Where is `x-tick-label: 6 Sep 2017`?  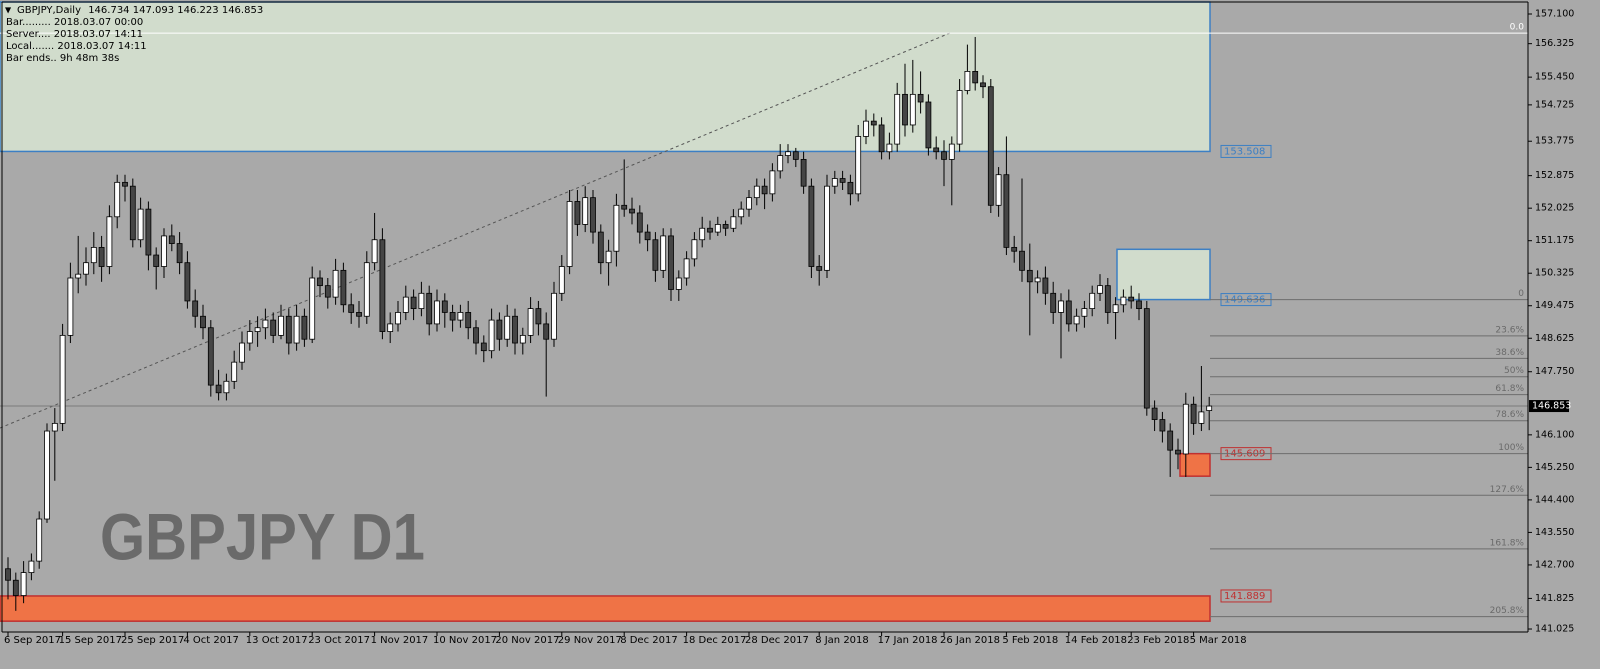 x-tick-label: 6 Sep 2017 is located at coordinates (32, 640).